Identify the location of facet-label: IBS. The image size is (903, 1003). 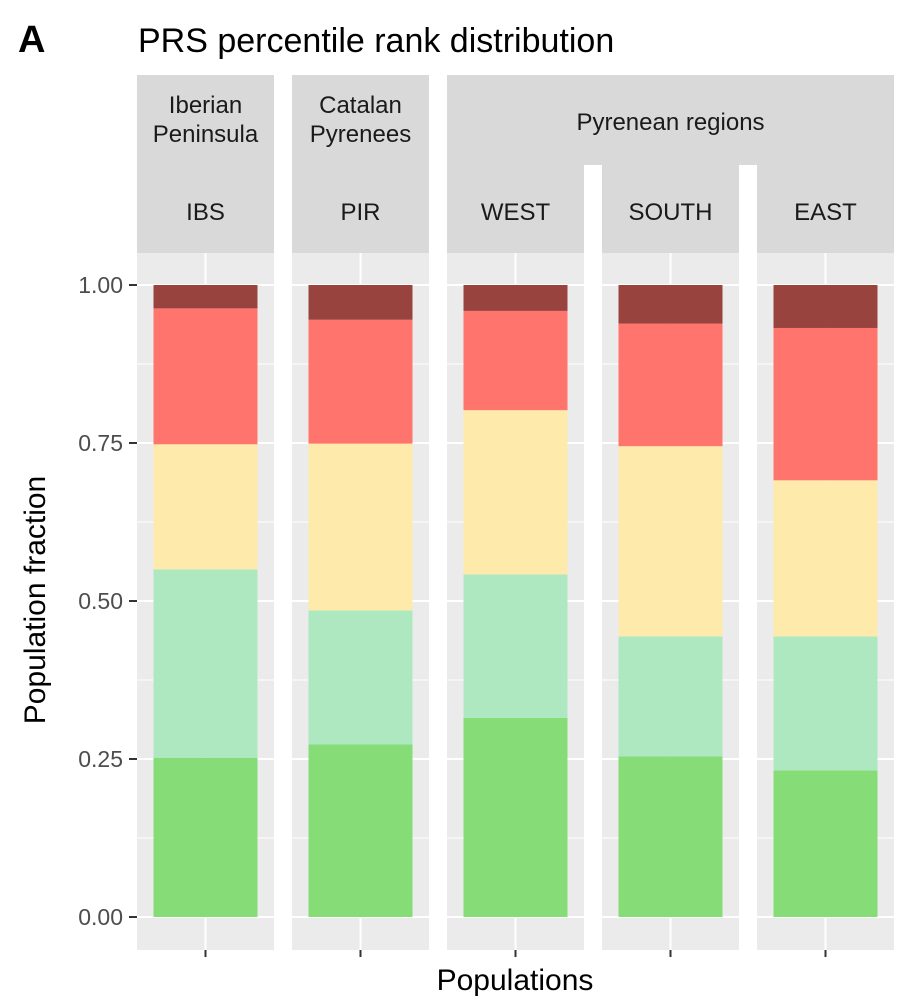
(205, 212).